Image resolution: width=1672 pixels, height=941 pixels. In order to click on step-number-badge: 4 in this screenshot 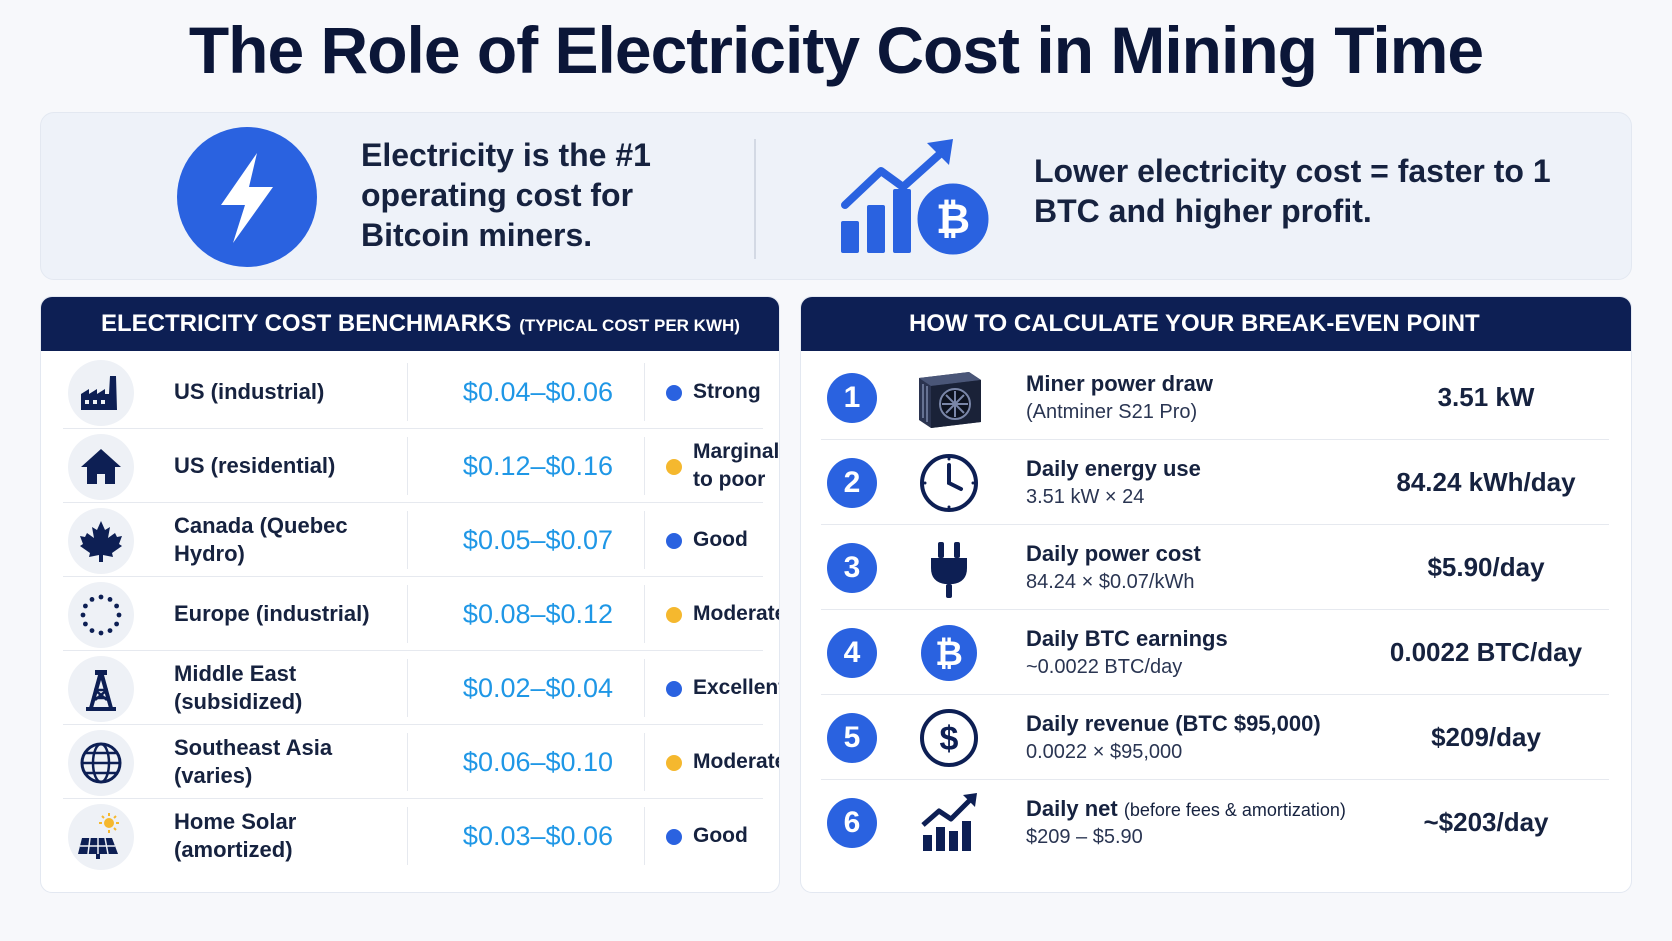, I will do `click(852, 653)`.